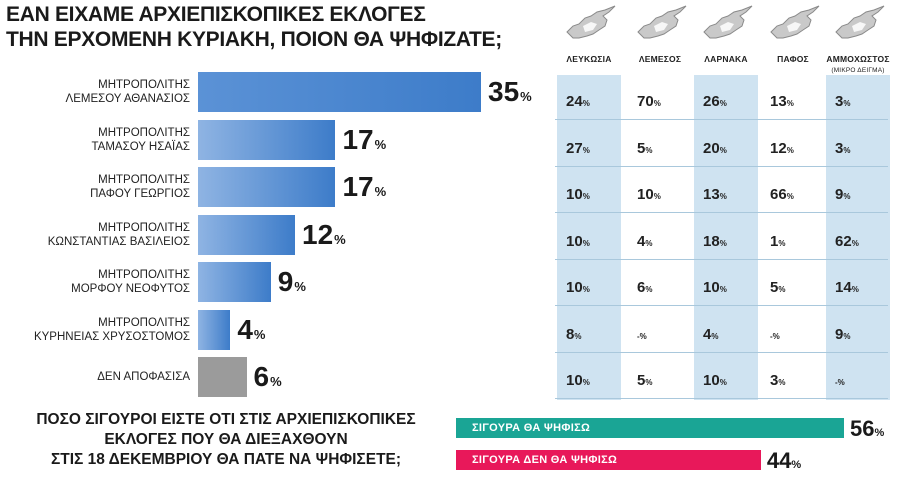  I want to click on value-number: 35, so click(504, 91).